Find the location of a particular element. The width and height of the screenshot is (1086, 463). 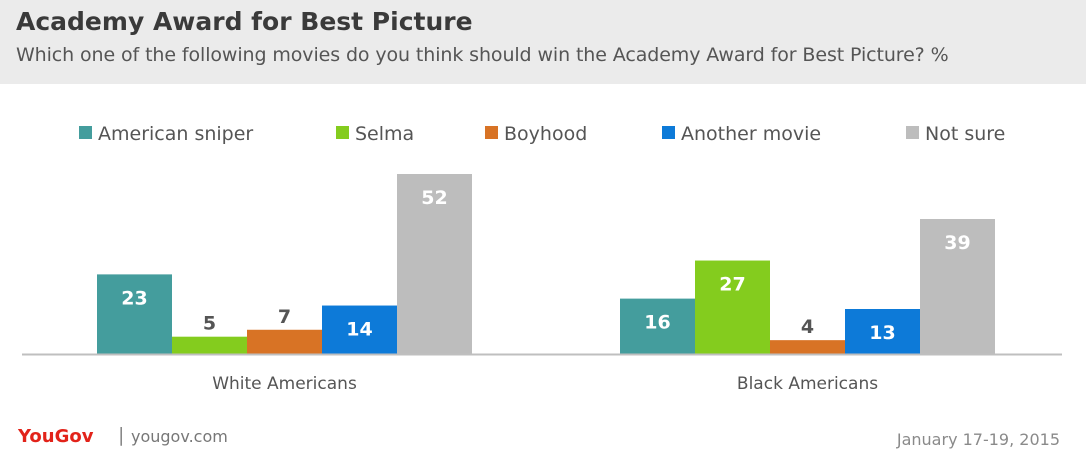

value-label-boyhood-black-americans: 4 is located at coordinates (807, 327).